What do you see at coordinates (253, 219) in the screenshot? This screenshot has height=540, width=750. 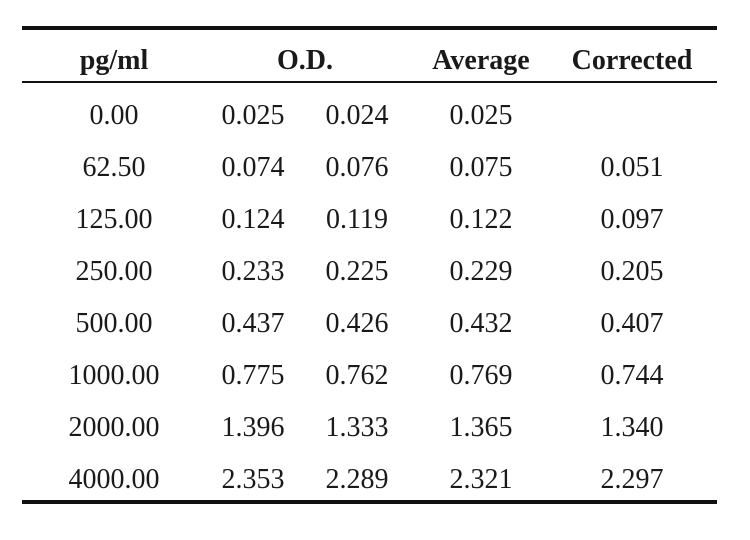 I see `od-replicate-1-cell: 0.124` at bounding box center [253, 219].